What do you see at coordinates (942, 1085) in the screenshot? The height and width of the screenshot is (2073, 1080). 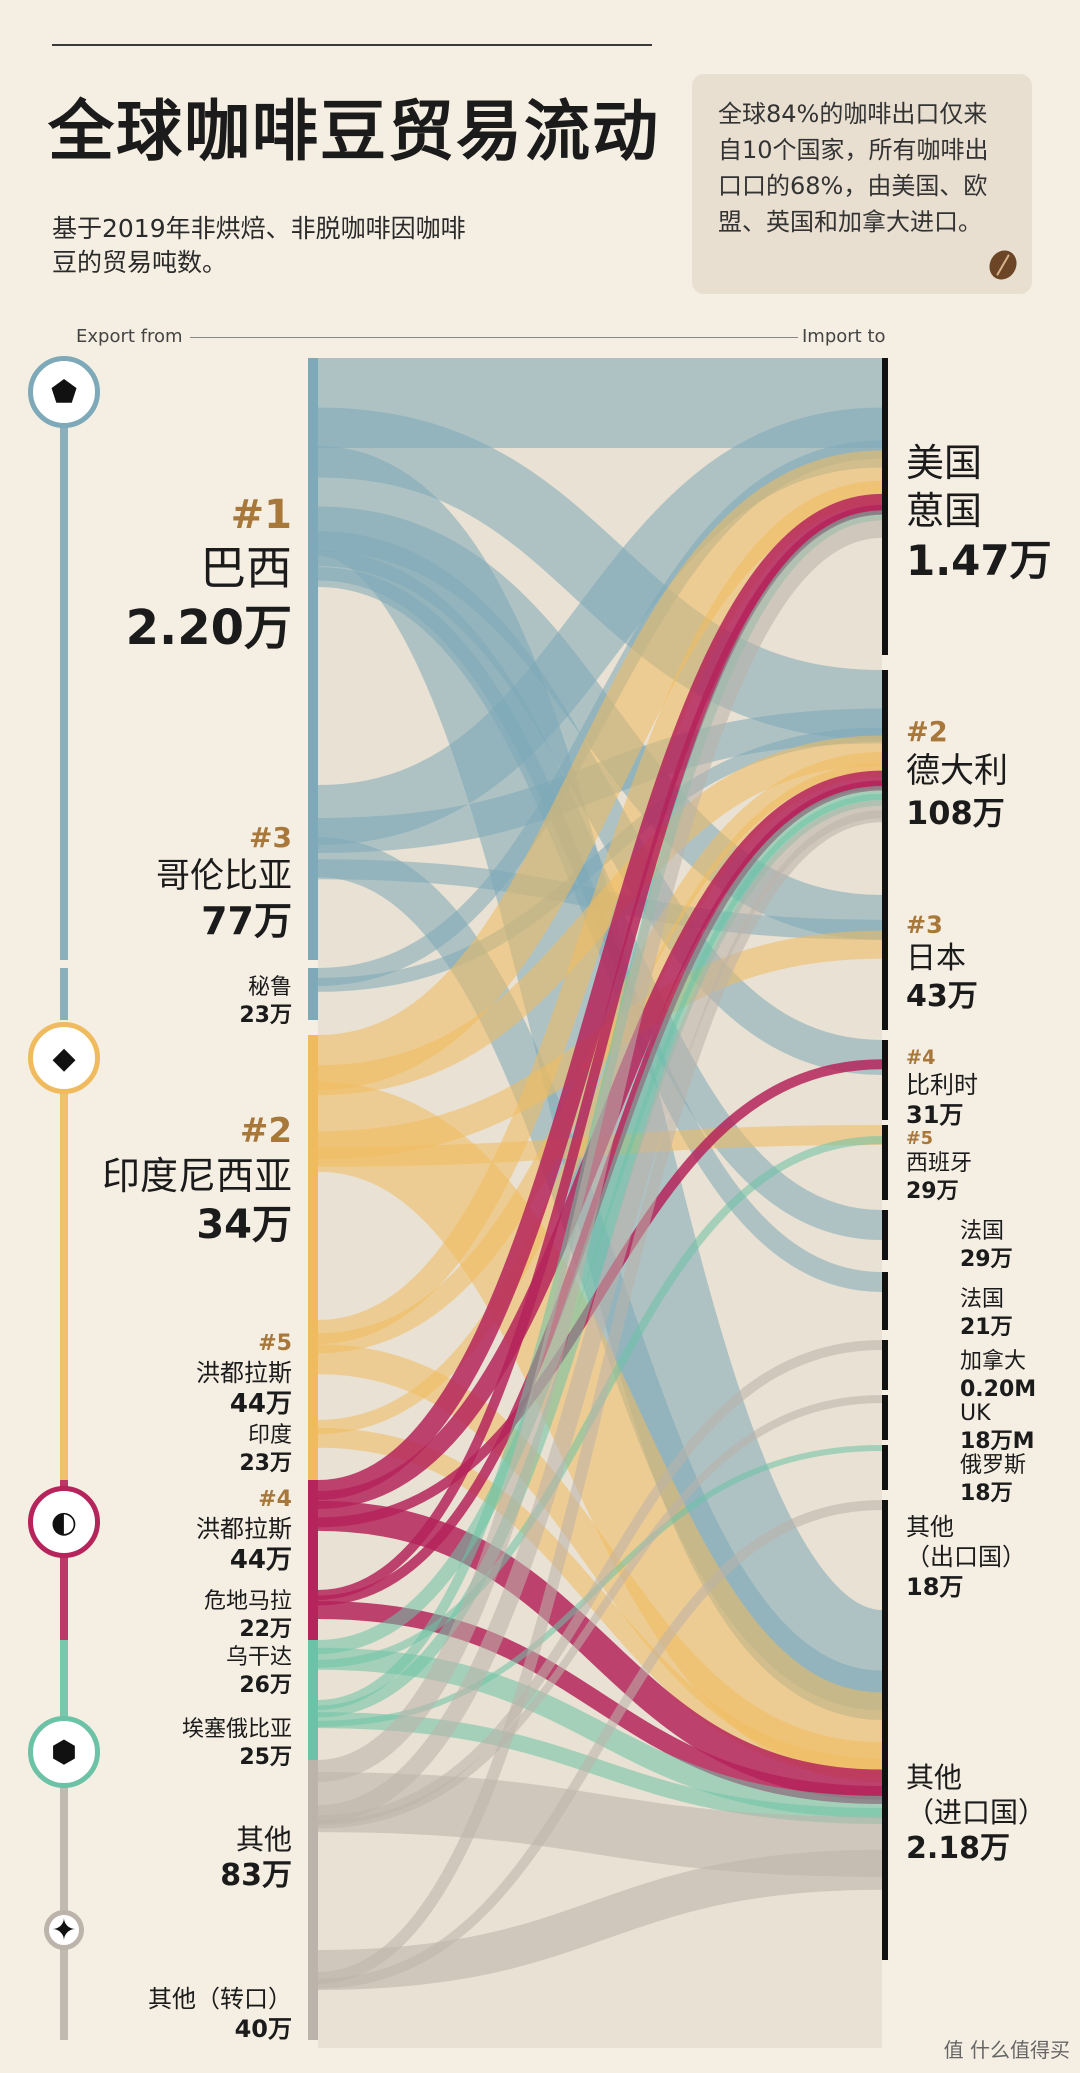 I see `importer-name: 比利时` at bounding box center [942, 1085].